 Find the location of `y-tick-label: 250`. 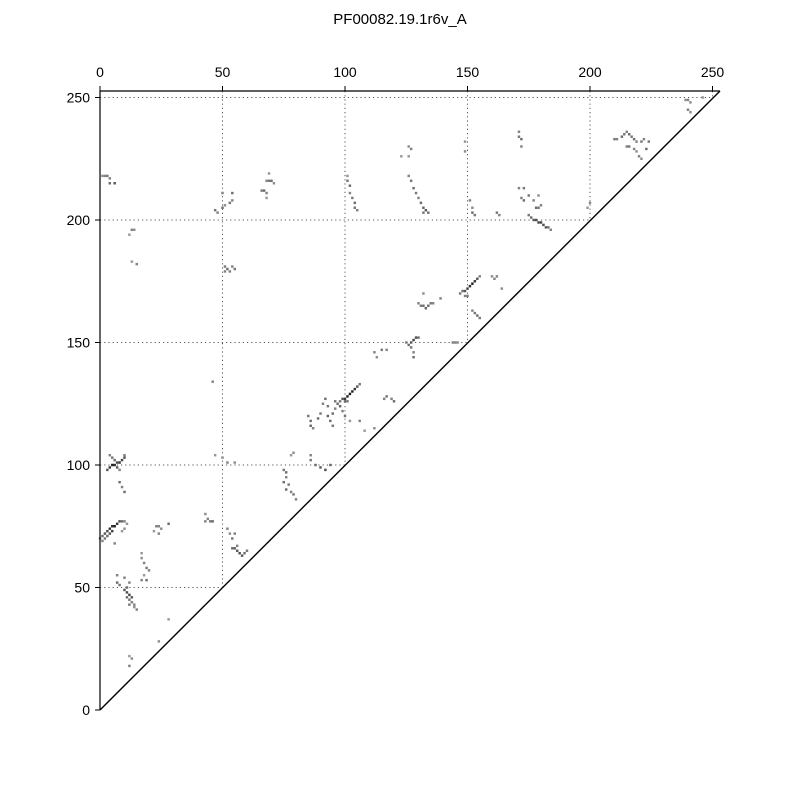

y-tick-label: 250 is located at coordinates (79, 98).